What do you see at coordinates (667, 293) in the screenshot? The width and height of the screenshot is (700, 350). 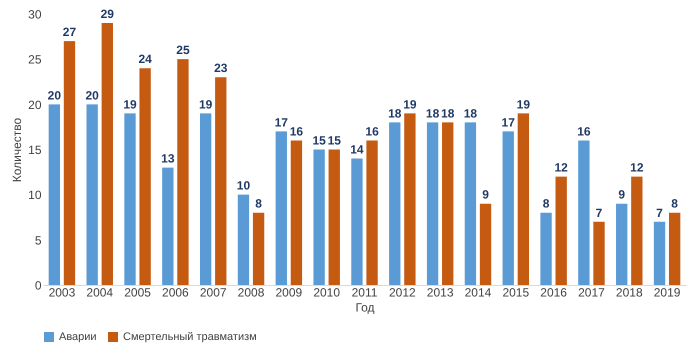 I see `x-tick-label: 2019` at bounding box center [667, 293].